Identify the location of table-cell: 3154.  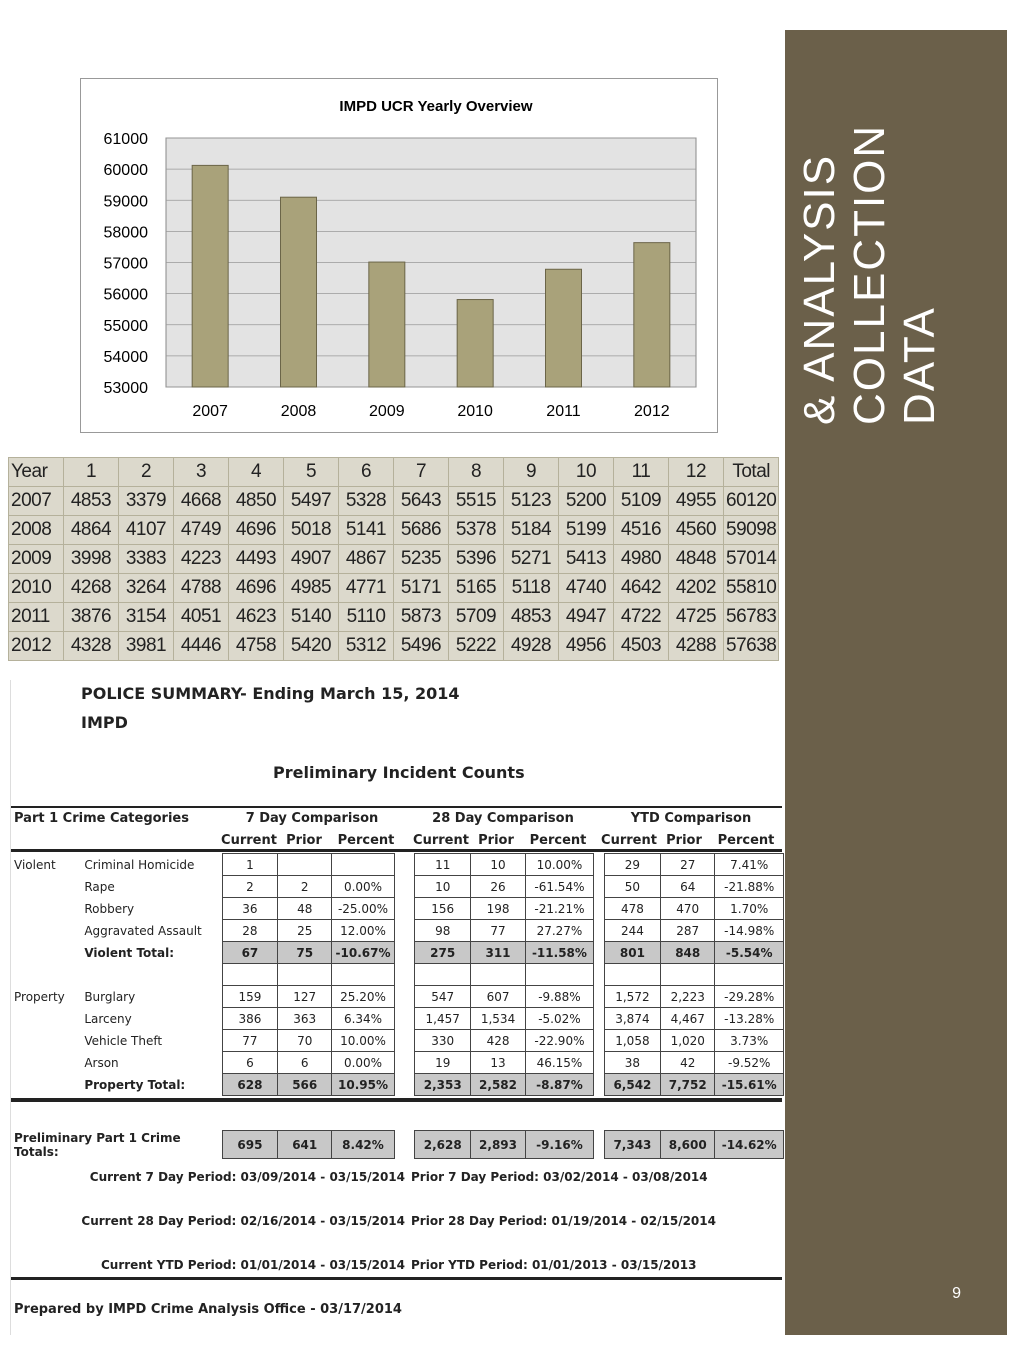
(146, 617).